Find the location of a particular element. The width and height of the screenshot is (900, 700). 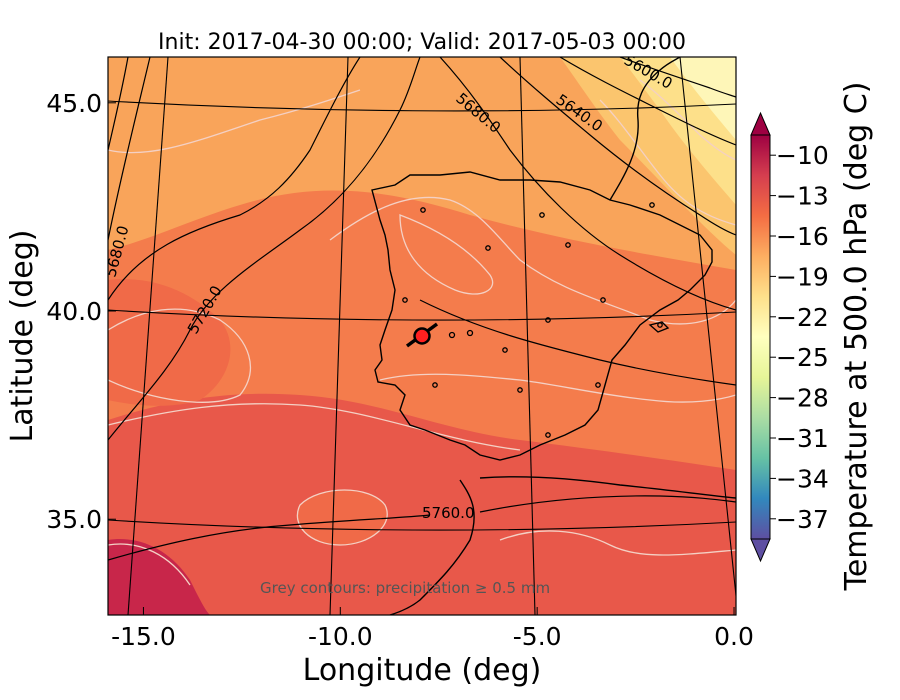

colorbar-extend-top is located at coordinates (760, 123).